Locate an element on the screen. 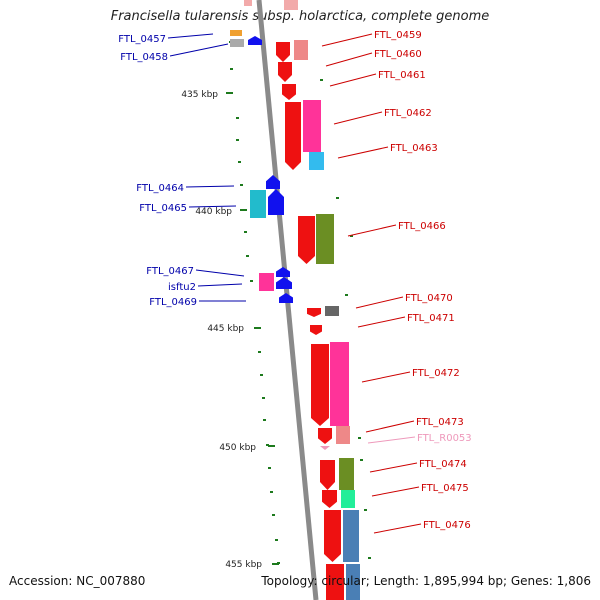 This screenshot has width=600, height=600. gene-label-FTL_0476: FTL_0476 is located at coordinates (447, 525).